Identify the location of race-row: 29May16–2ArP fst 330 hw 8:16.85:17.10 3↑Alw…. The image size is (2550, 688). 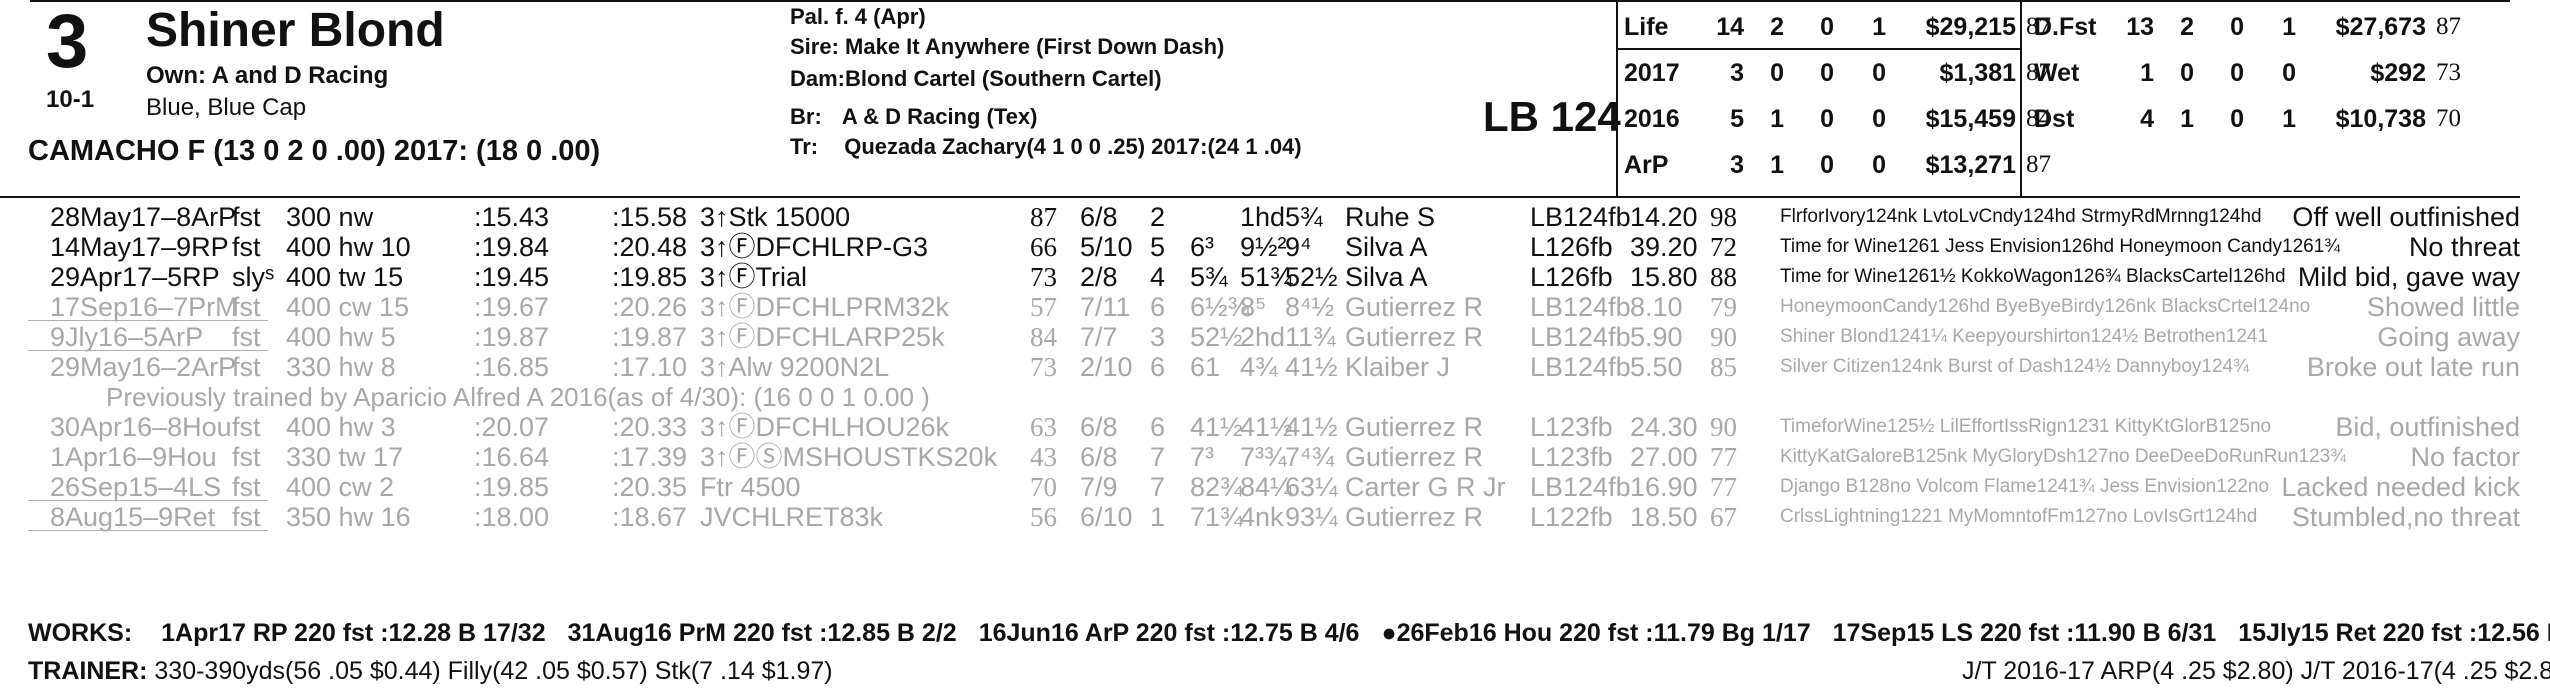
(1275, 367).